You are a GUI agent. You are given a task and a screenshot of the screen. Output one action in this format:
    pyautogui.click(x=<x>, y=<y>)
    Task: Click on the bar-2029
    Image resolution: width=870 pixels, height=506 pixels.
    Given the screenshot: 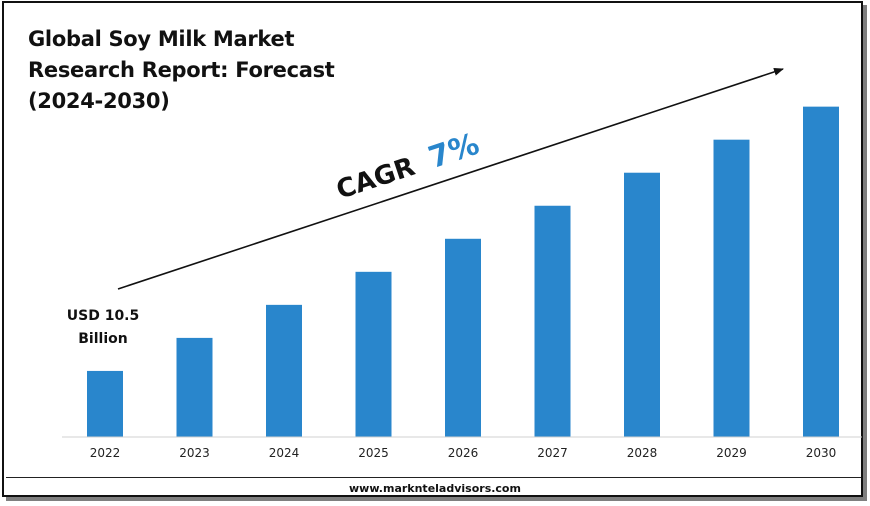 What is the action you would take?
    pyautogui.click(x=731, y=288)
    